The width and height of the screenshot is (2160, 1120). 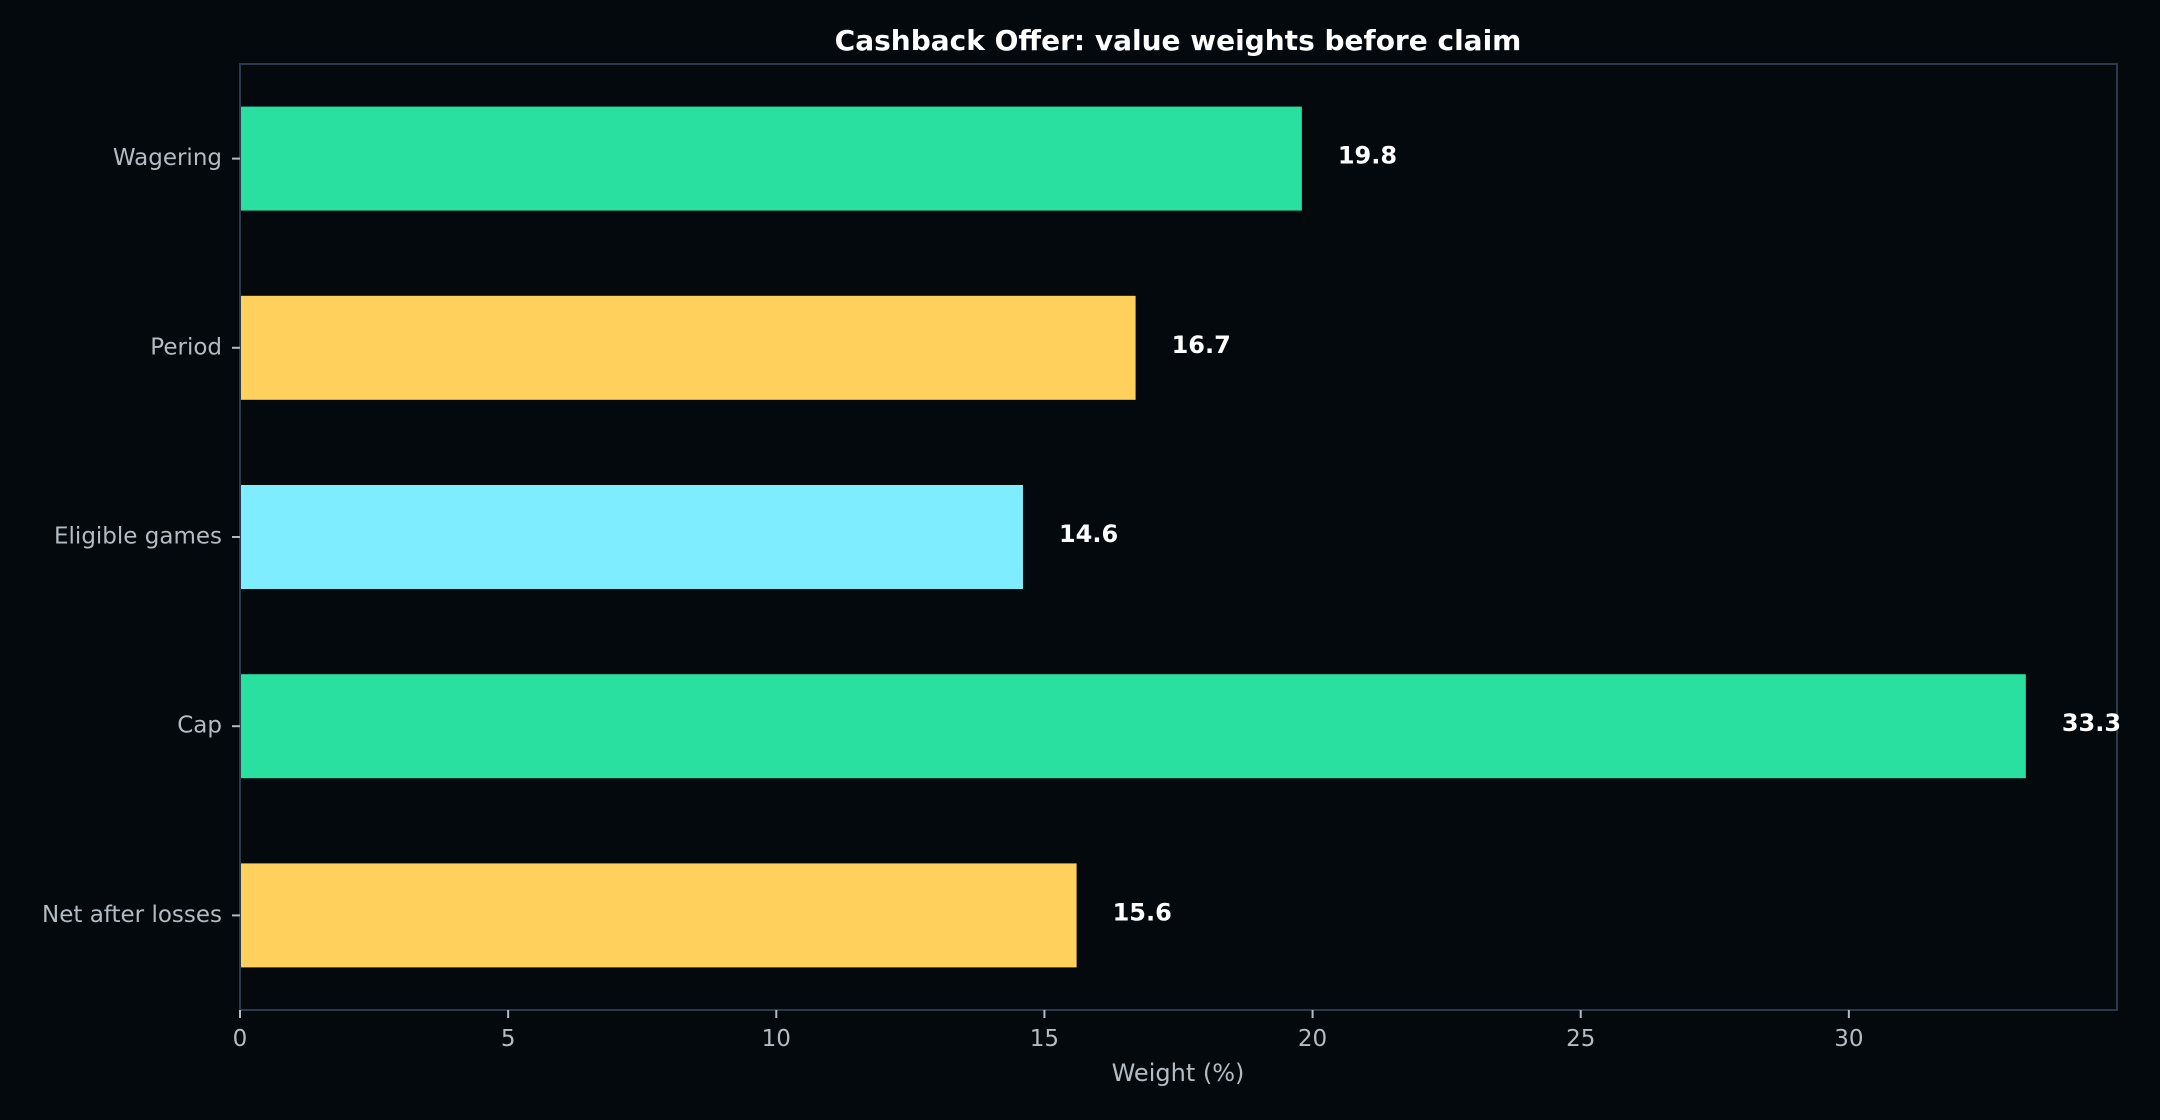 I want to click on data-label: 16.7, so click(x=1201, y=345).